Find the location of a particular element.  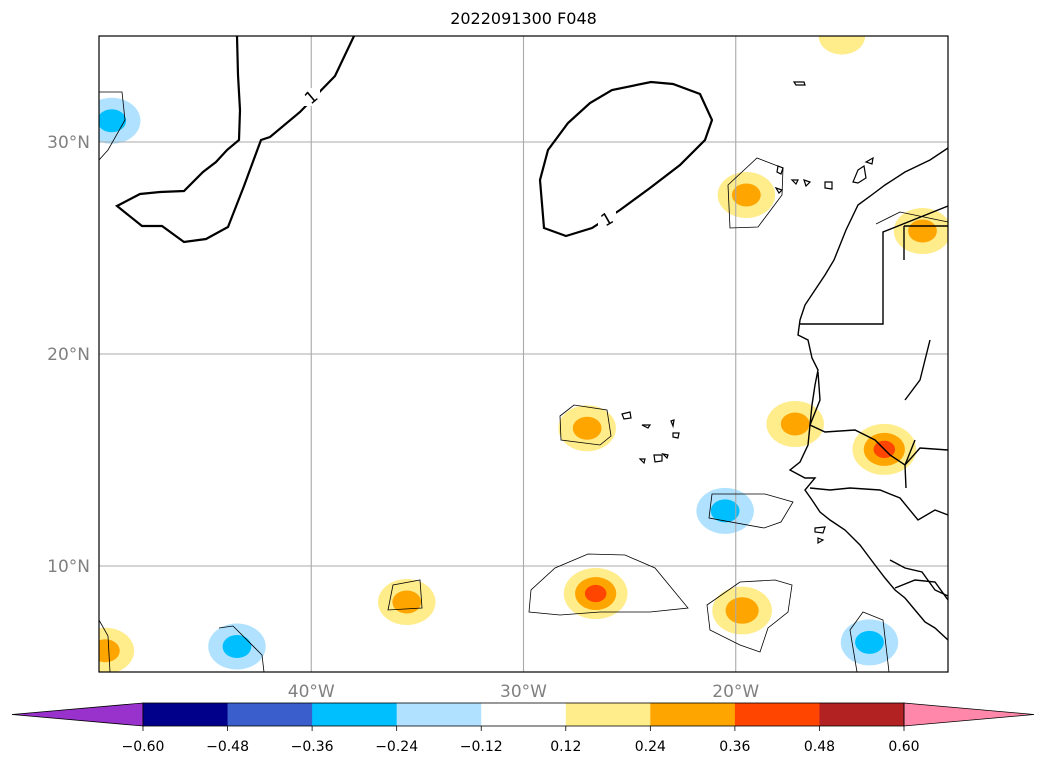

lon-tick-label: 20°W is located at coordinates (735, 692).